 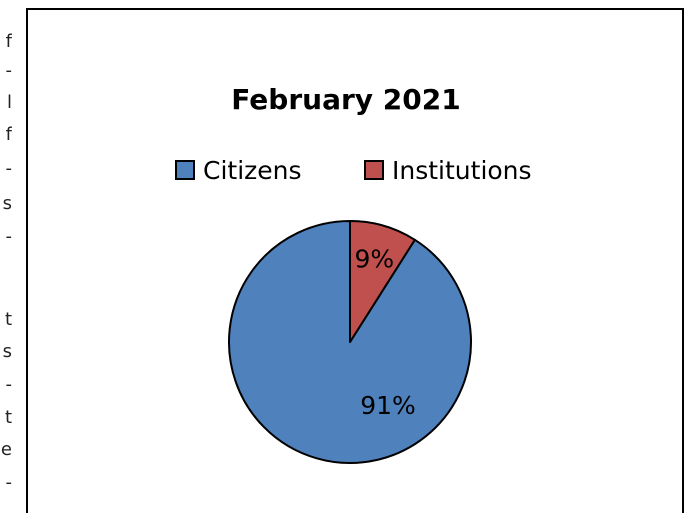 What do you see at coordinates (9, 102) in the screenshot?
I see `edge-char: l` at bounding box center [9, 102].